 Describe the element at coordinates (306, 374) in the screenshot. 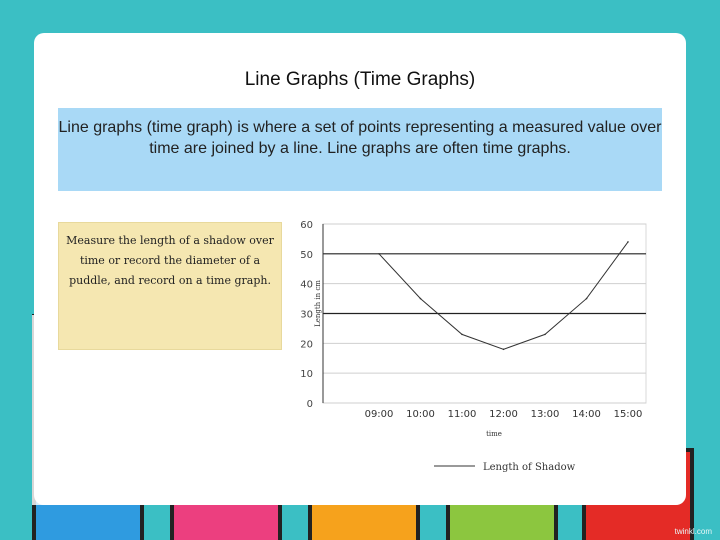

I see `y-tick-label: 10` at that location.